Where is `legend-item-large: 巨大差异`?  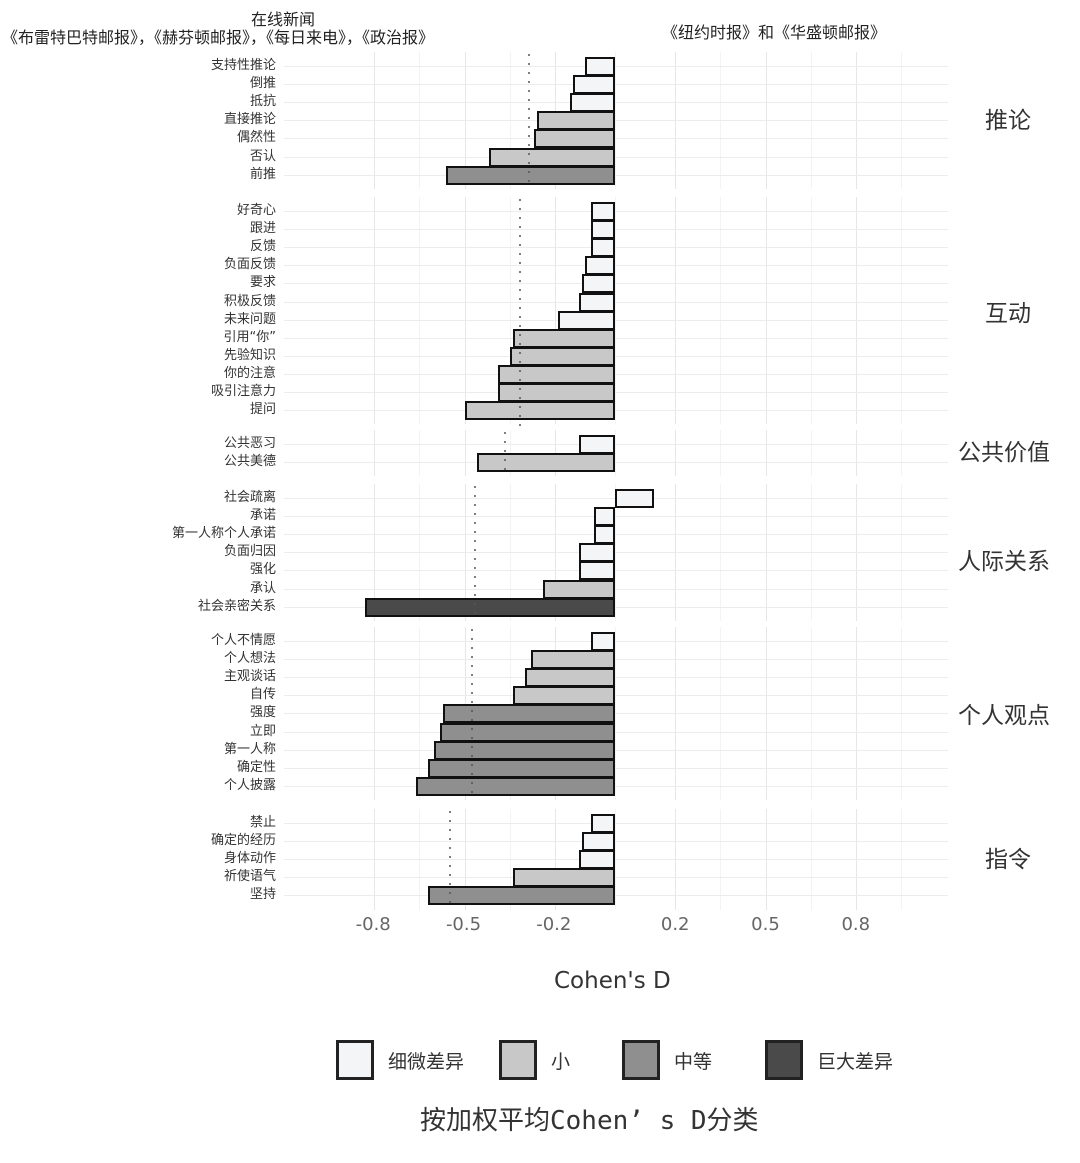
legend-item-large: 巨大差异 is located at coordinates (829, 1060).